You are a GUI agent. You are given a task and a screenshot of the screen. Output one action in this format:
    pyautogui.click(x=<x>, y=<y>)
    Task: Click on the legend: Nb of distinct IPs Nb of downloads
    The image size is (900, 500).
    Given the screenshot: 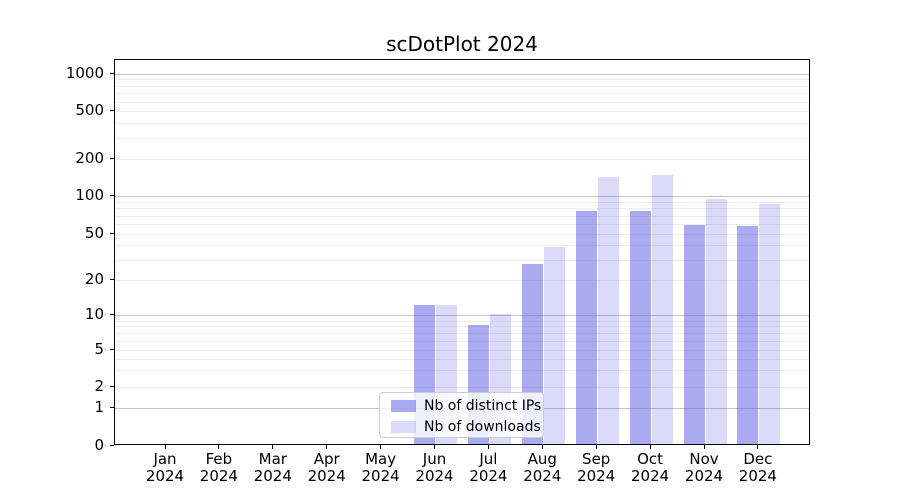 What is the action you would take?
    pyautogui.click(x=461, y=415)
    